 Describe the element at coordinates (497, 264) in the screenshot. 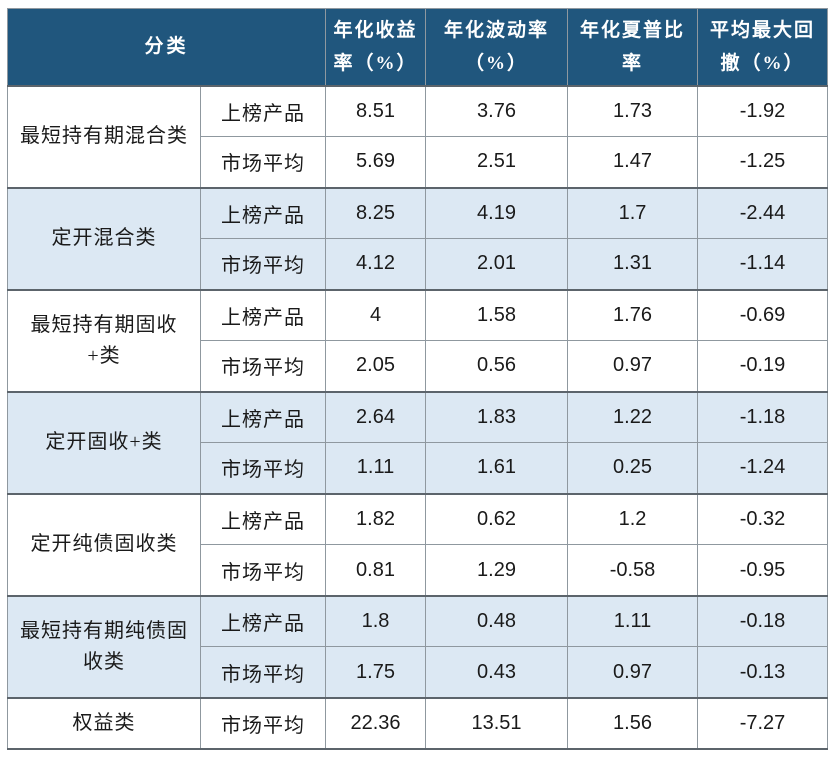

I see `value-cell: 2.01` at that location.